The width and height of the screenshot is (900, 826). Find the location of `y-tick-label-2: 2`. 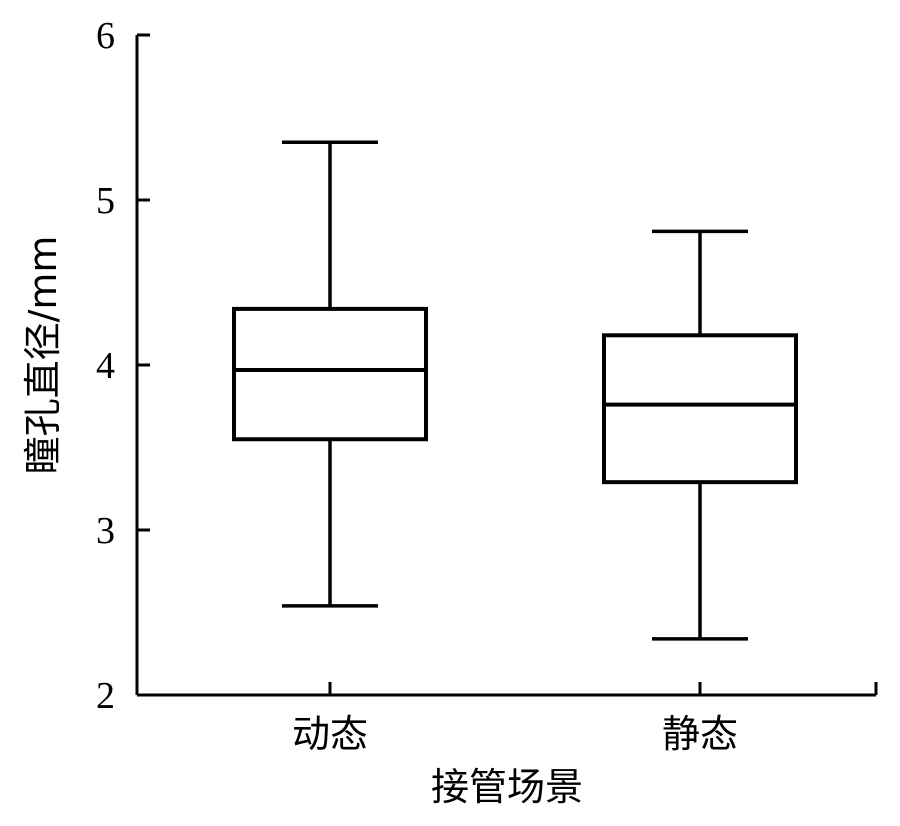

y-tick-label-2: 2 is located at coordinates (105, 696).